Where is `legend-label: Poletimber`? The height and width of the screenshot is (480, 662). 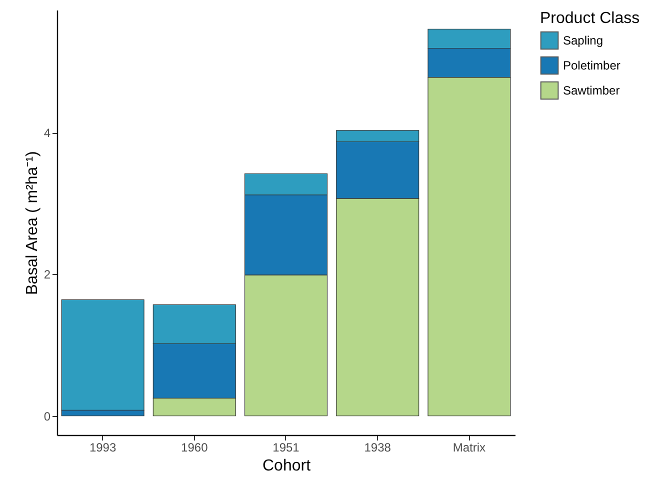 legend-label: Poletimber is located at coordinates (591, 65).